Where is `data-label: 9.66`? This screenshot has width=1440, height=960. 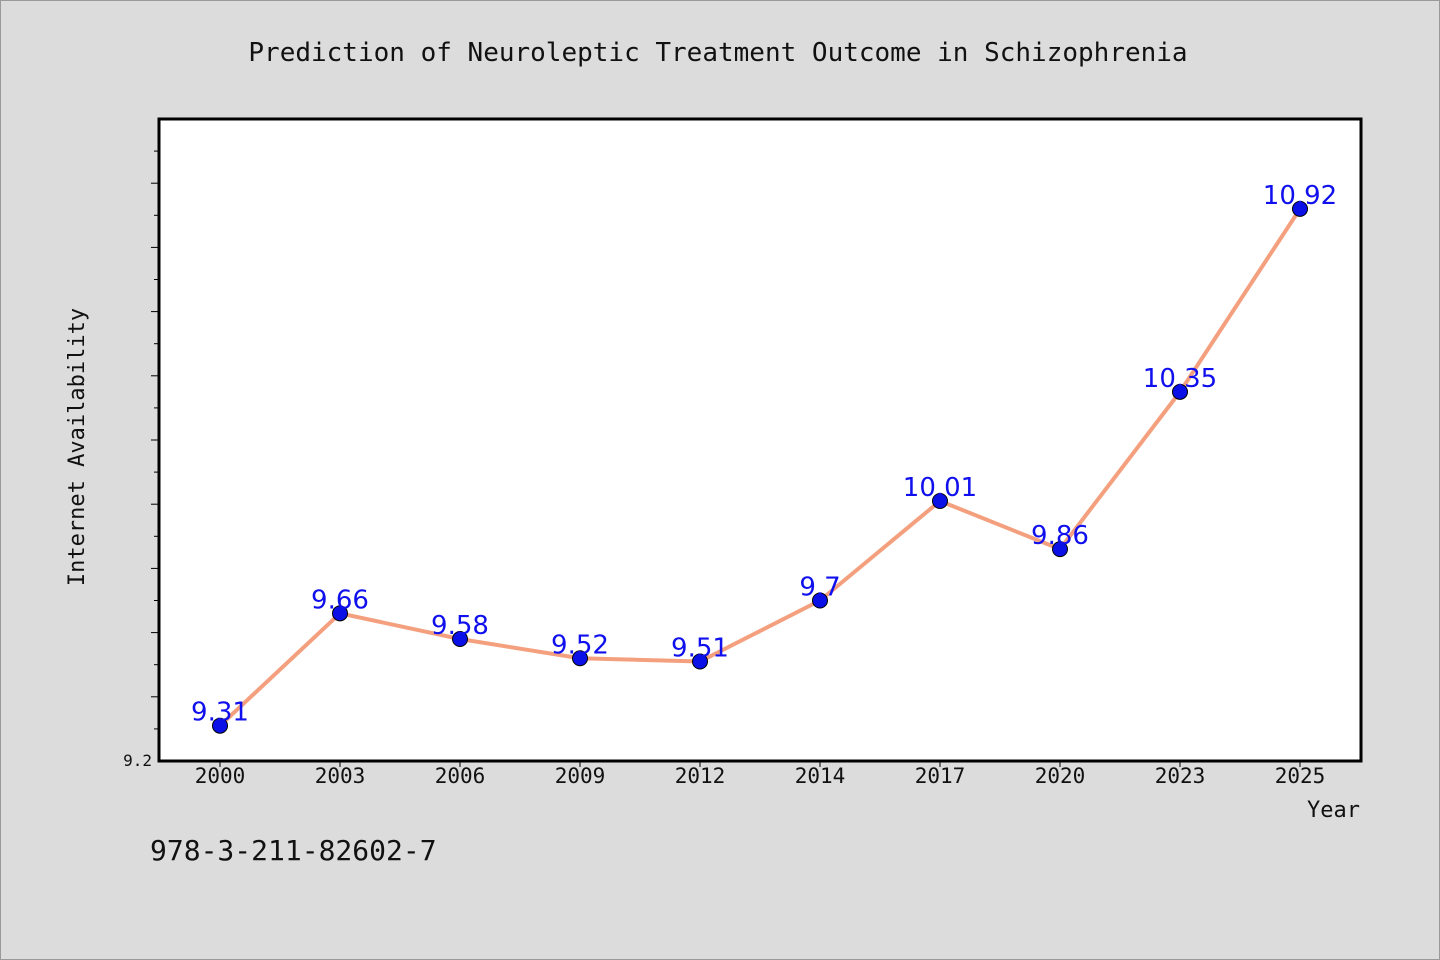 data-label: 9.66 is located at coordinates (340, 600).